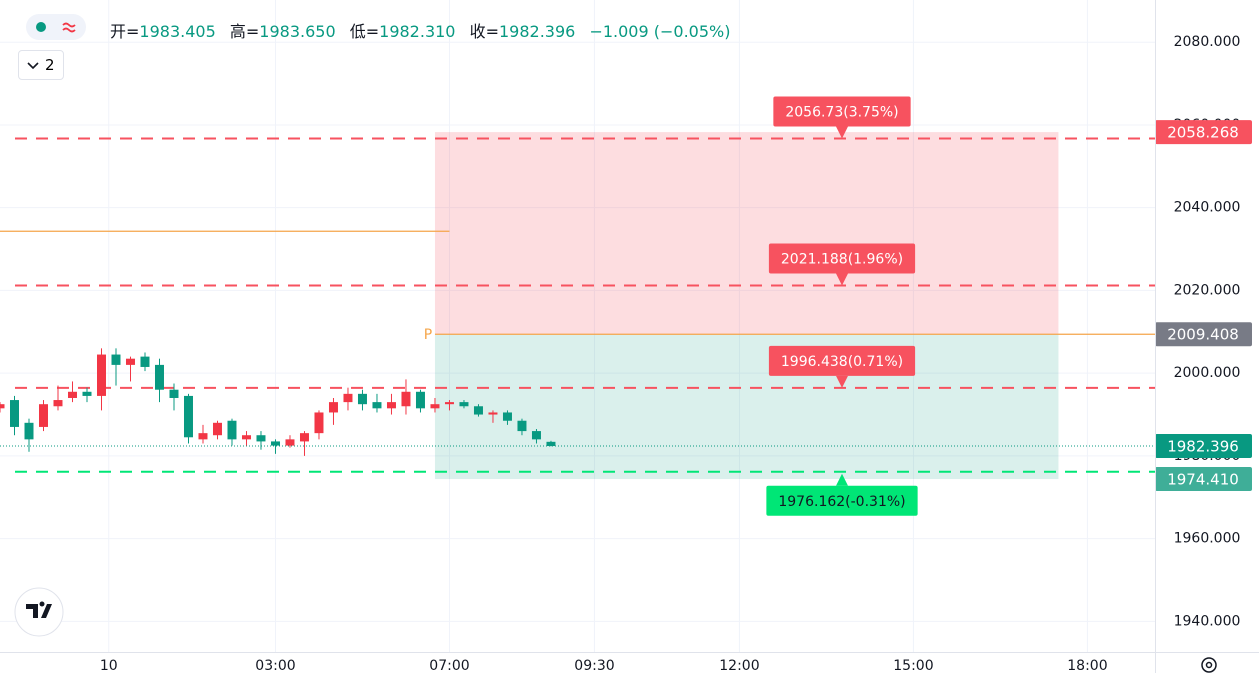 Image resolution: width=1259 pixels, height=673 pixels. Describe the element at coordinates (41, 27) in the screenshot. I see `status-dot` at that location.